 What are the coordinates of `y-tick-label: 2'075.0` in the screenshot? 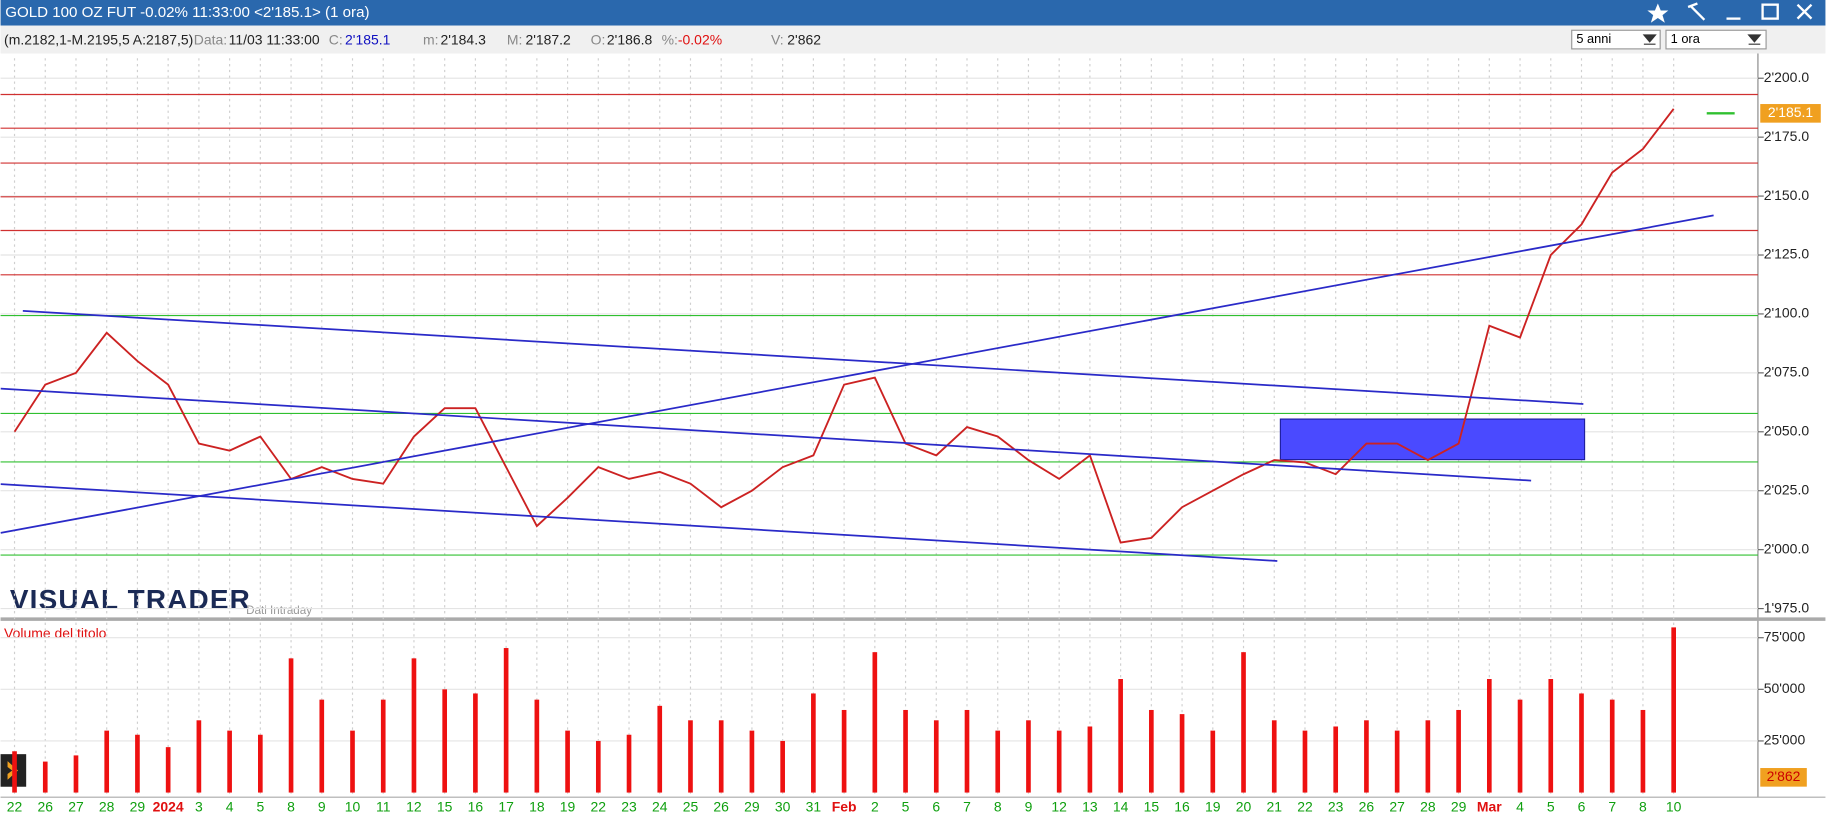 It's located at (1787, 372).